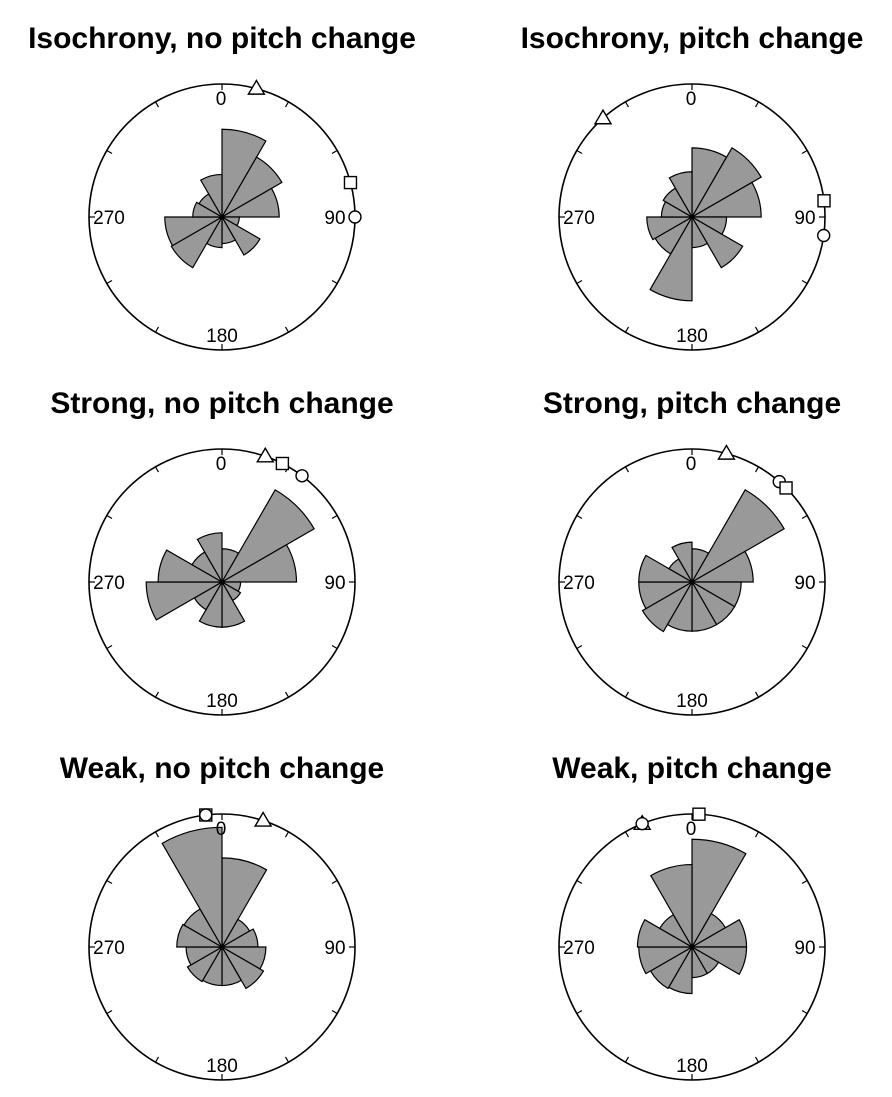  I want to click on rose-panel: Weak, pitch change 0 90 180 270, so click(692, 916).